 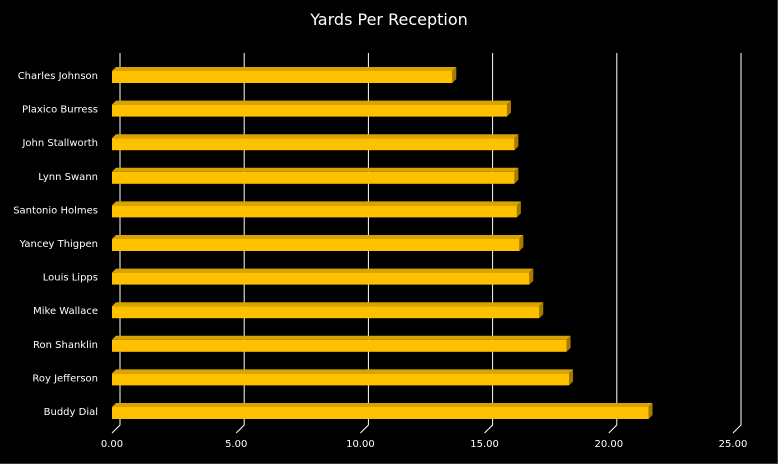 I want to click on category-label: Plaxico Burress, so click(x=60, y=110).